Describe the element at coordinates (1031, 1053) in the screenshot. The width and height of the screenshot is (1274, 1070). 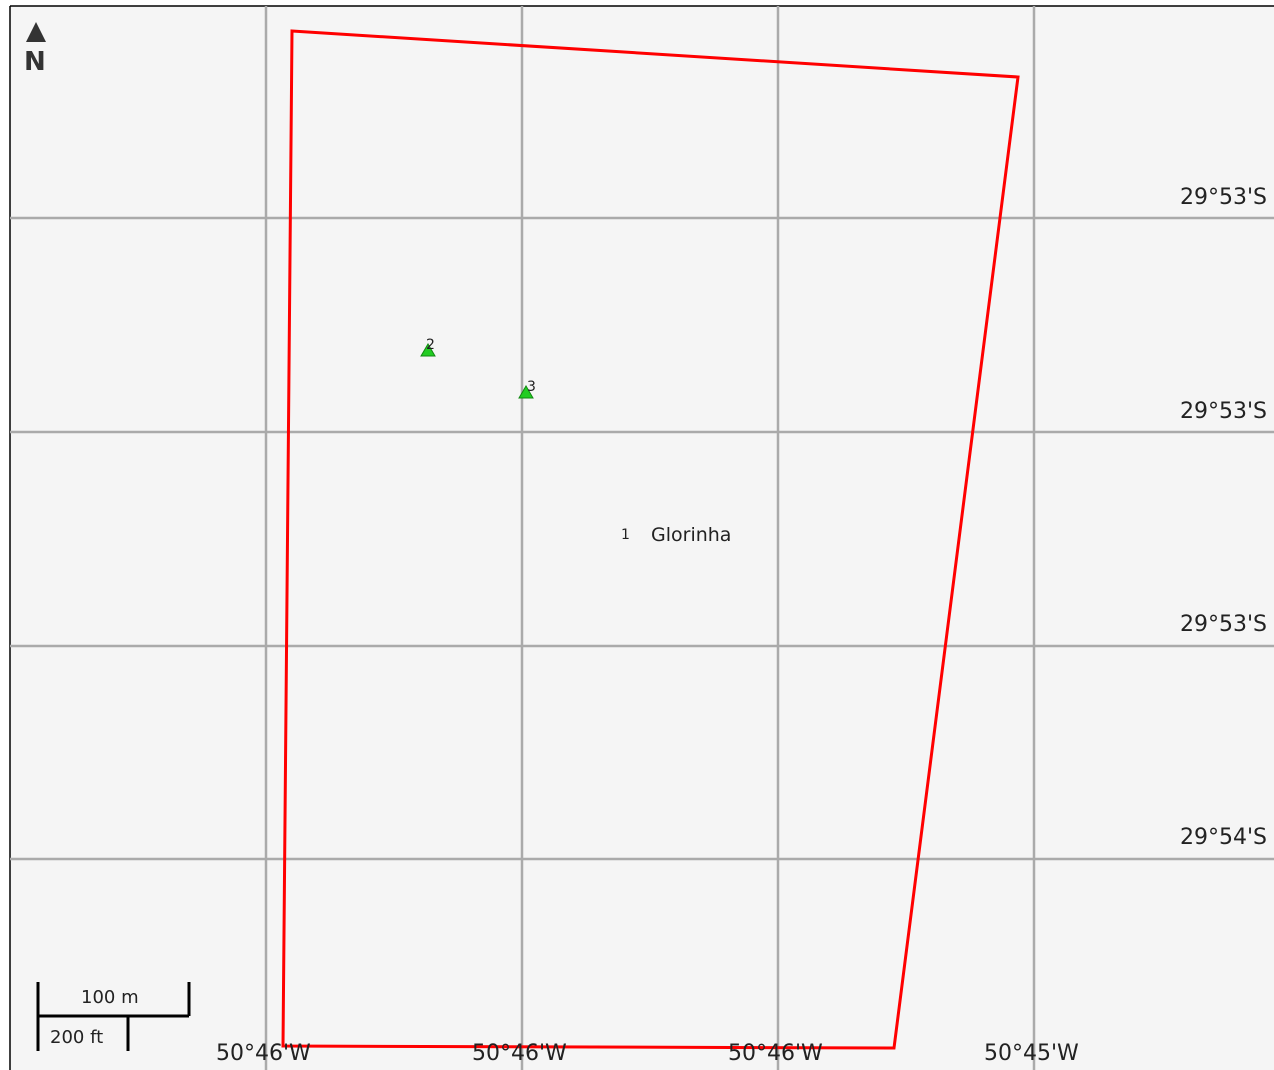
I see `longitude-label: 50°45'W` at that location.